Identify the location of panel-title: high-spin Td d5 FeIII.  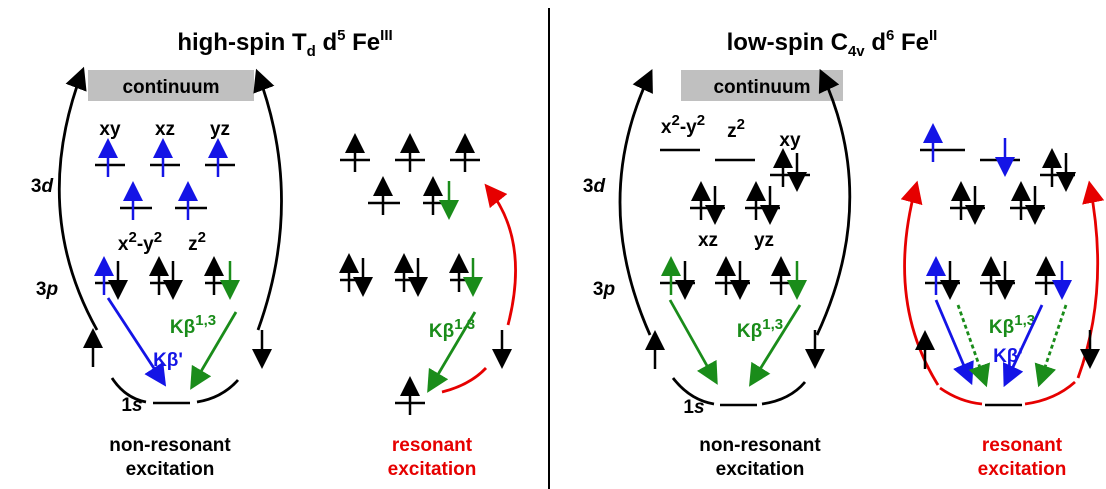
(284, 43).